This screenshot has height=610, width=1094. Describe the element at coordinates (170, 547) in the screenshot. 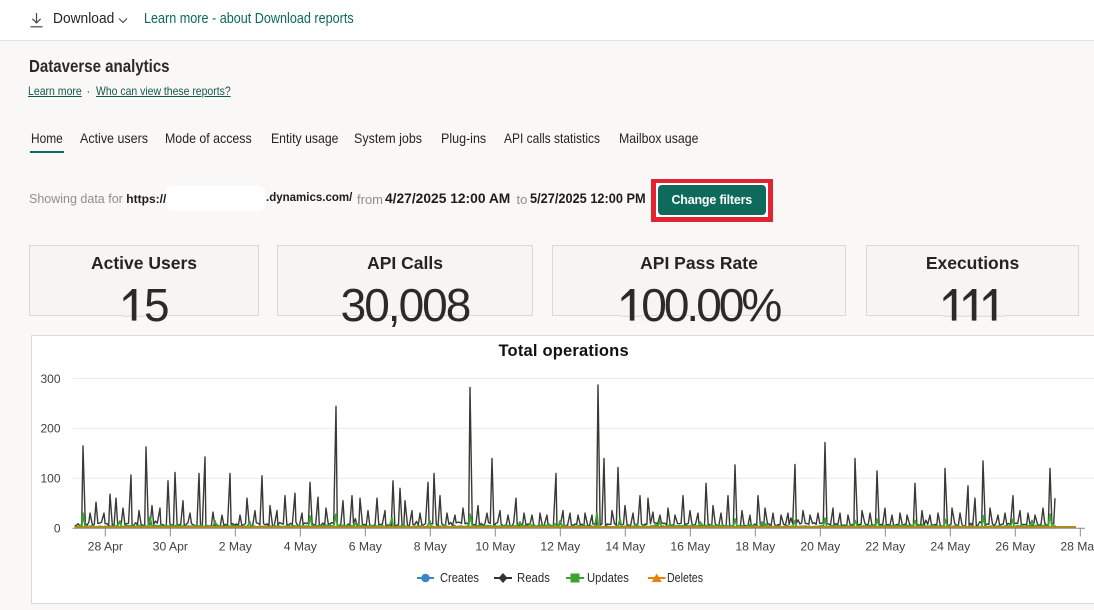

I see `svg-text: 30 Apr` at that location.